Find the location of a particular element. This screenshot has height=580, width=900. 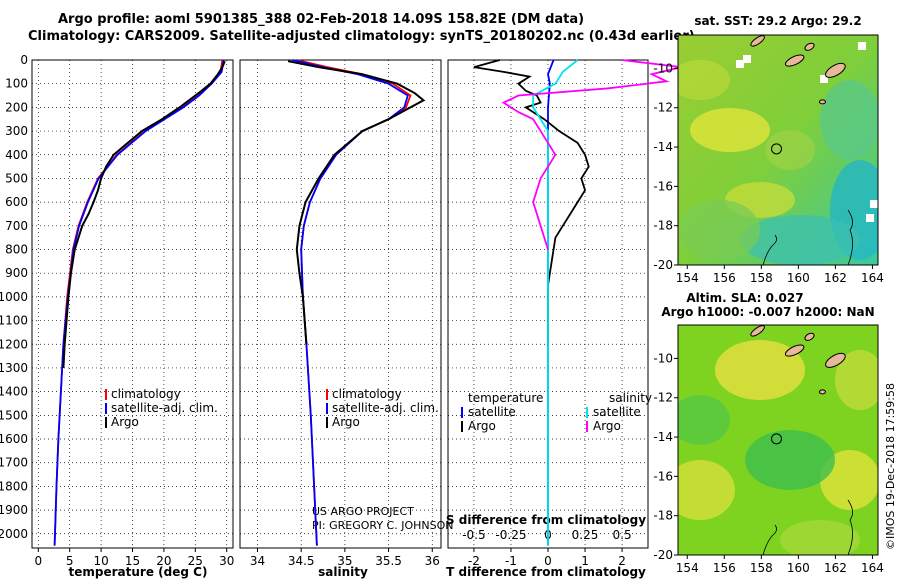

y-tick-label: 200 is located at coordinates (16, 107).